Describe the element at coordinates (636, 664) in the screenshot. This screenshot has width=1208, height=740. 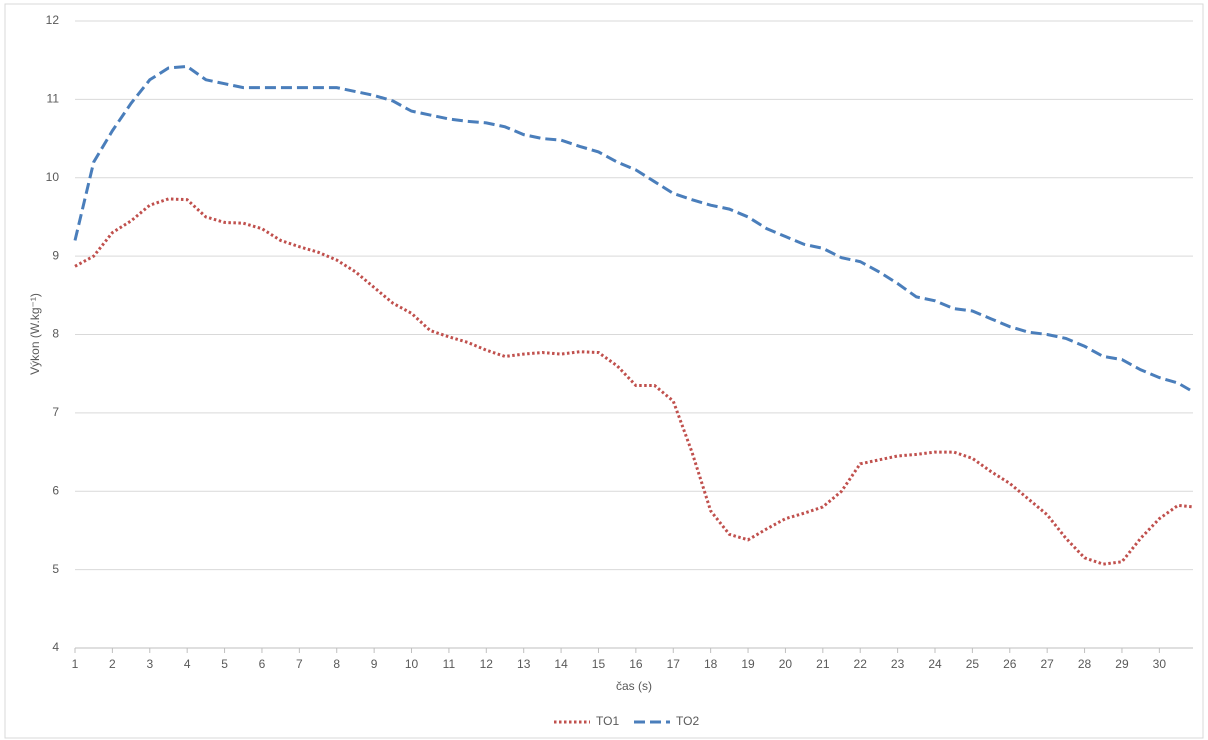
I see `x-tick-label: 16` at that location.